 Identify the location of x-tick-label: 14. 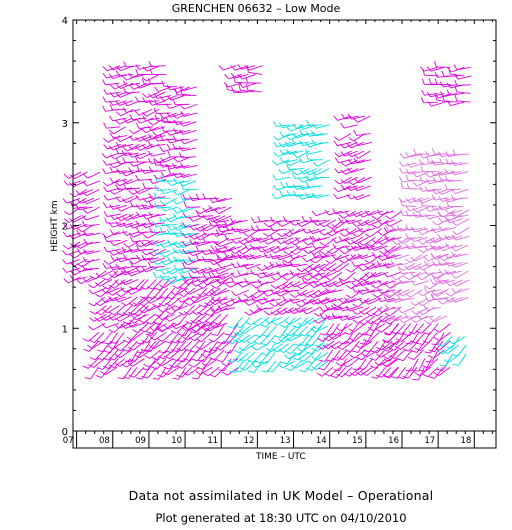
(321, 441).